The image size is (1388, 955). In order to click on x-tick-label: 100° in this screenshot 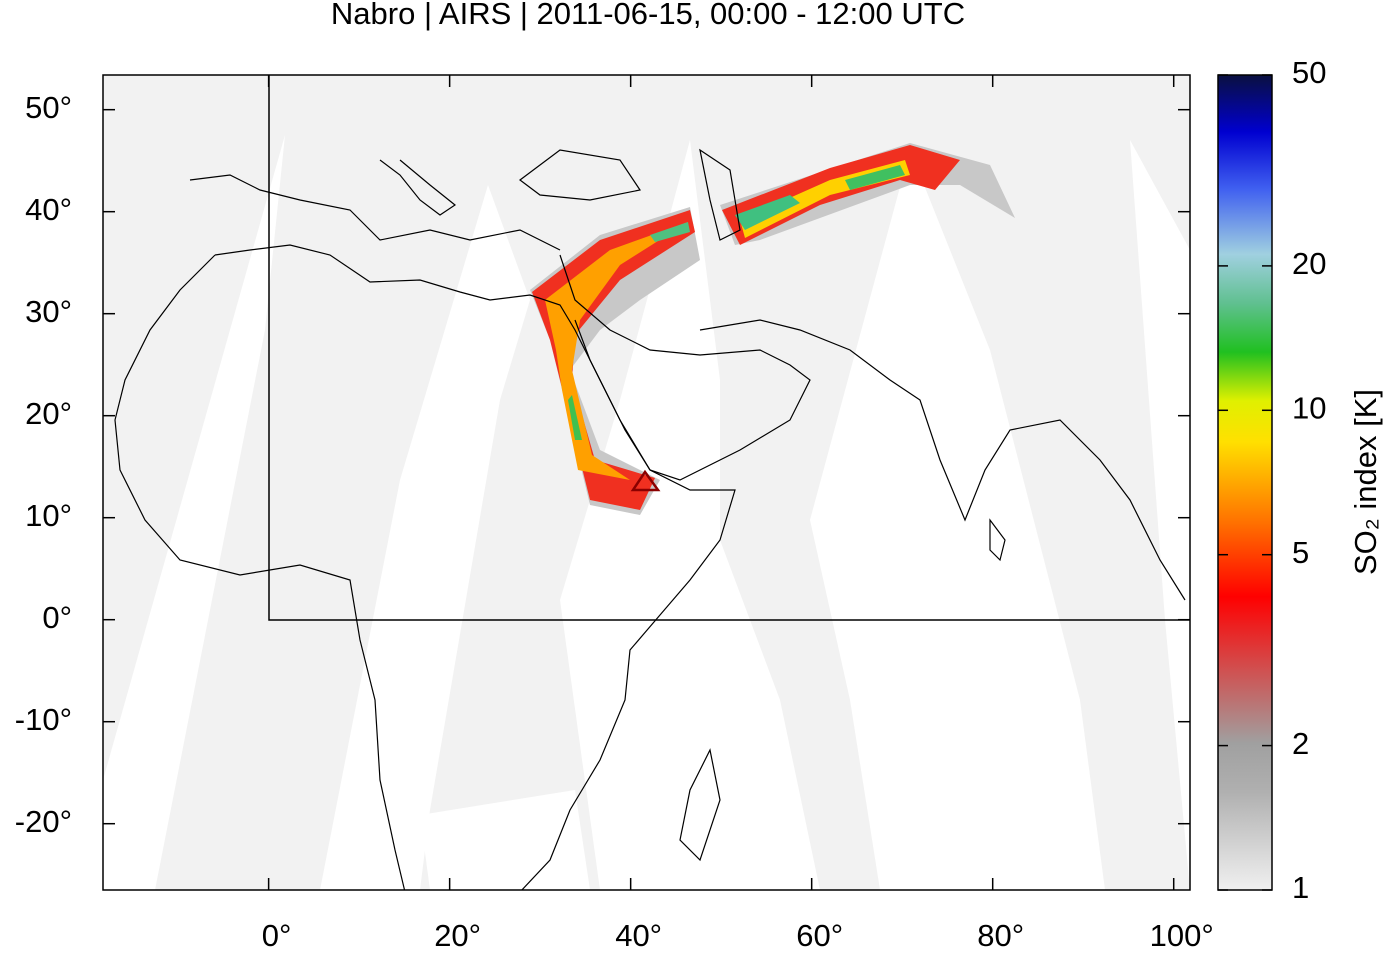, I will do `click(1182, 934)`.